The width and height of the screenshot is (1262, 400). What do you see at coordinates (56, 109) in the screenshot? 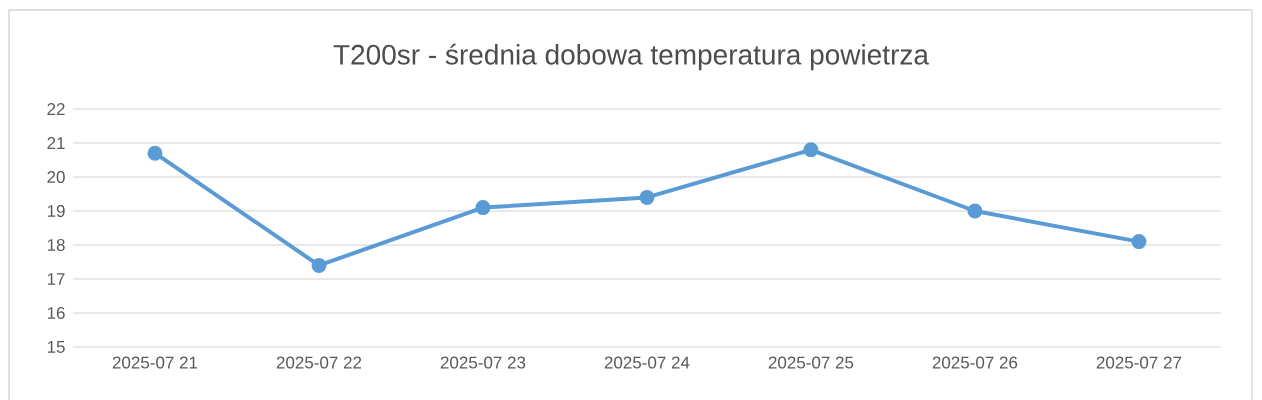
I see `y-tick-label: 22` at bounding box center [56, 109].